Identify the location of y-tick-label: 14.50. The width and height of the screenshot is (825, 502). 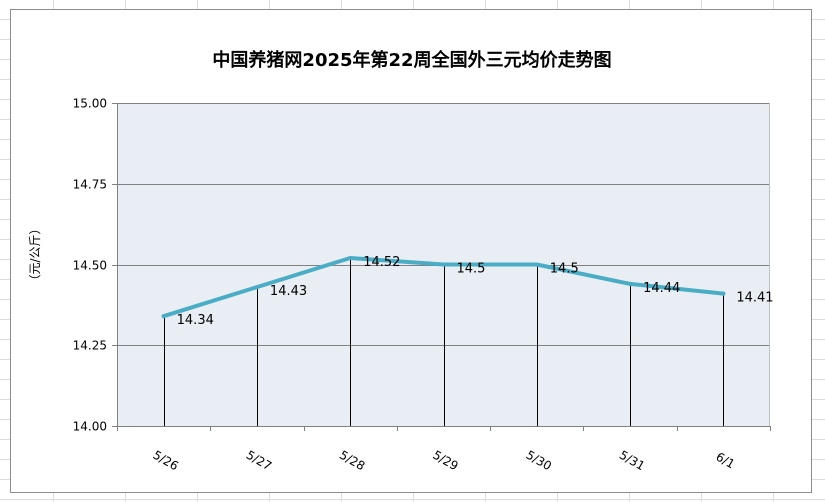
(90, 266).